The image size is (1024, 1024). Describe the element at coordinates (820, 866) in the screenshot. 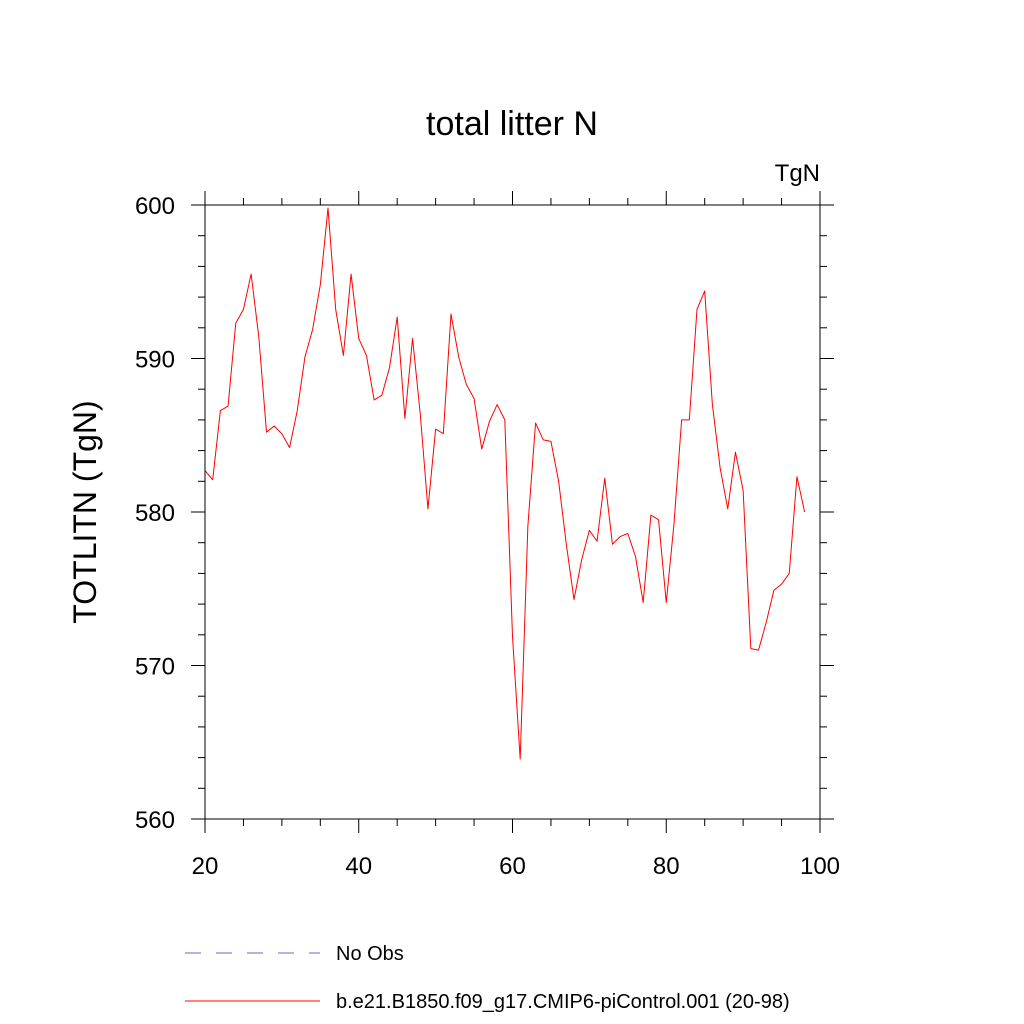

I see `x-tick-label: 100` at that location.